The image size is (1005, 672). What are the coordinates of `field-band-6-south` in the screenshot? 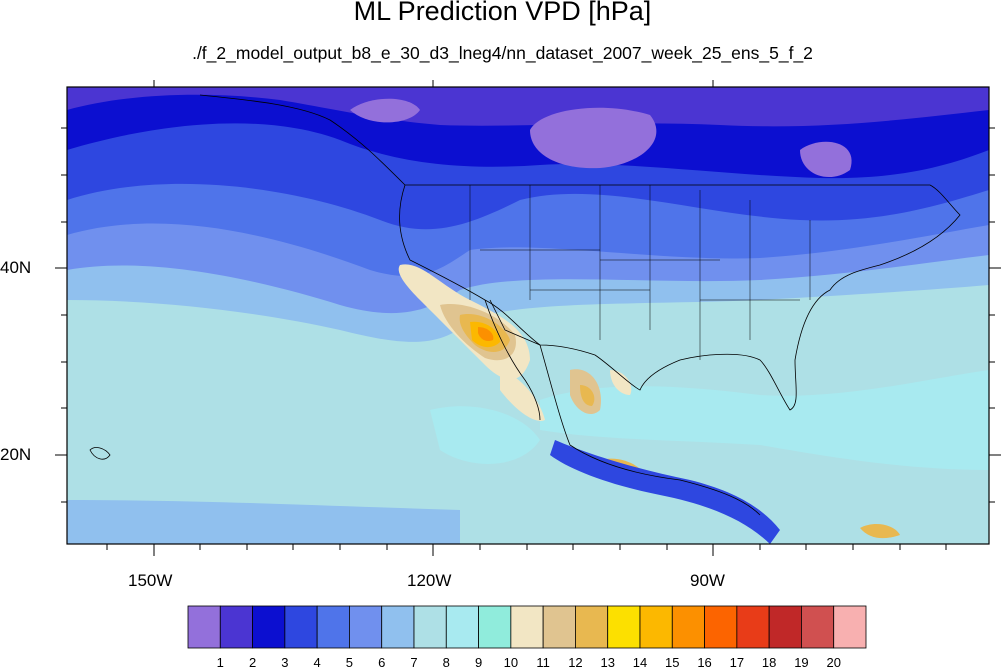 It's located at (263, 522).